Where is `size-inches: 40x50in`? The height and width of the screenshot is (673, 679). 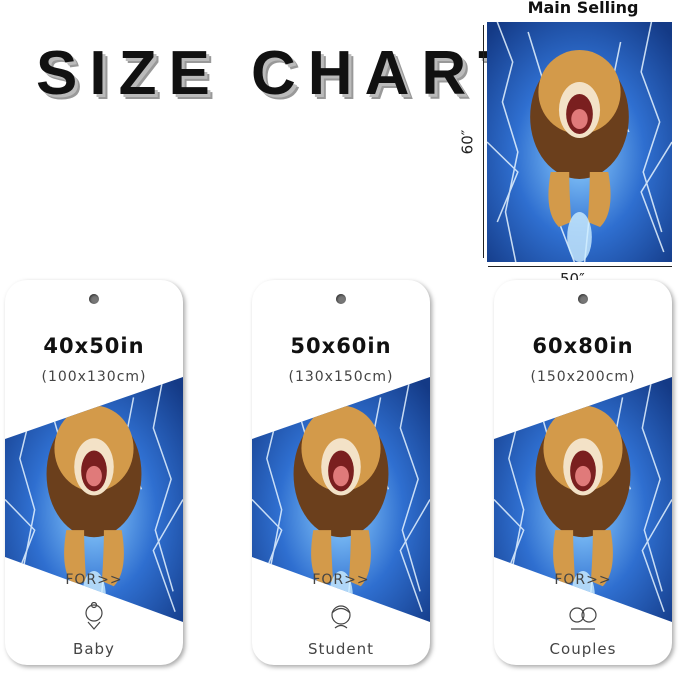 size-inches: 40x50in is located at coordinates (94, 346).